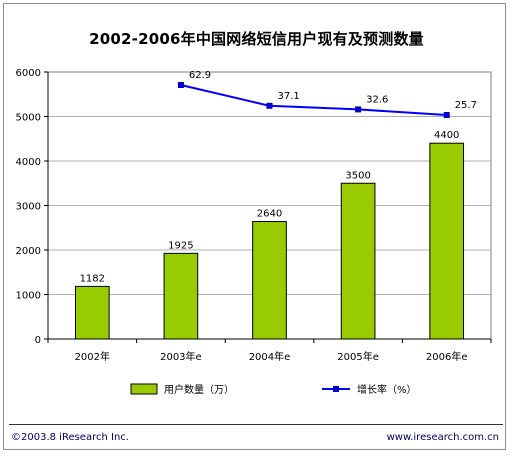  Describe the element at coordinates (28, 251) in the screenshot. I see `y-tick-label: 2000` at that location.